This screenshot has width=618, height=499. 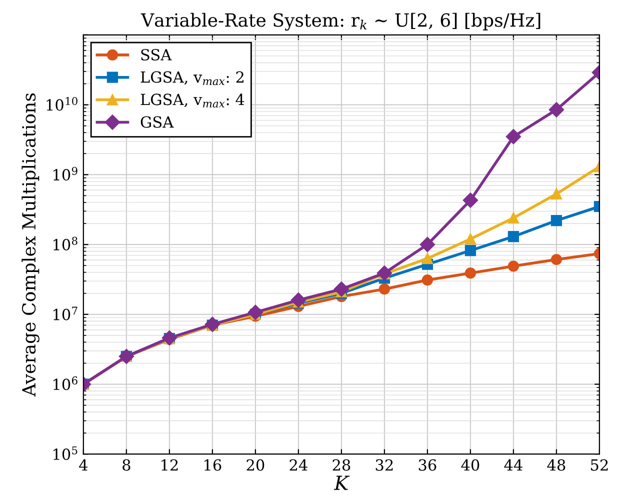 What do you see at coordinates (470, 465) in the screenshot?
I see `x-tick-label: 40` at bounding box center [470, 465].